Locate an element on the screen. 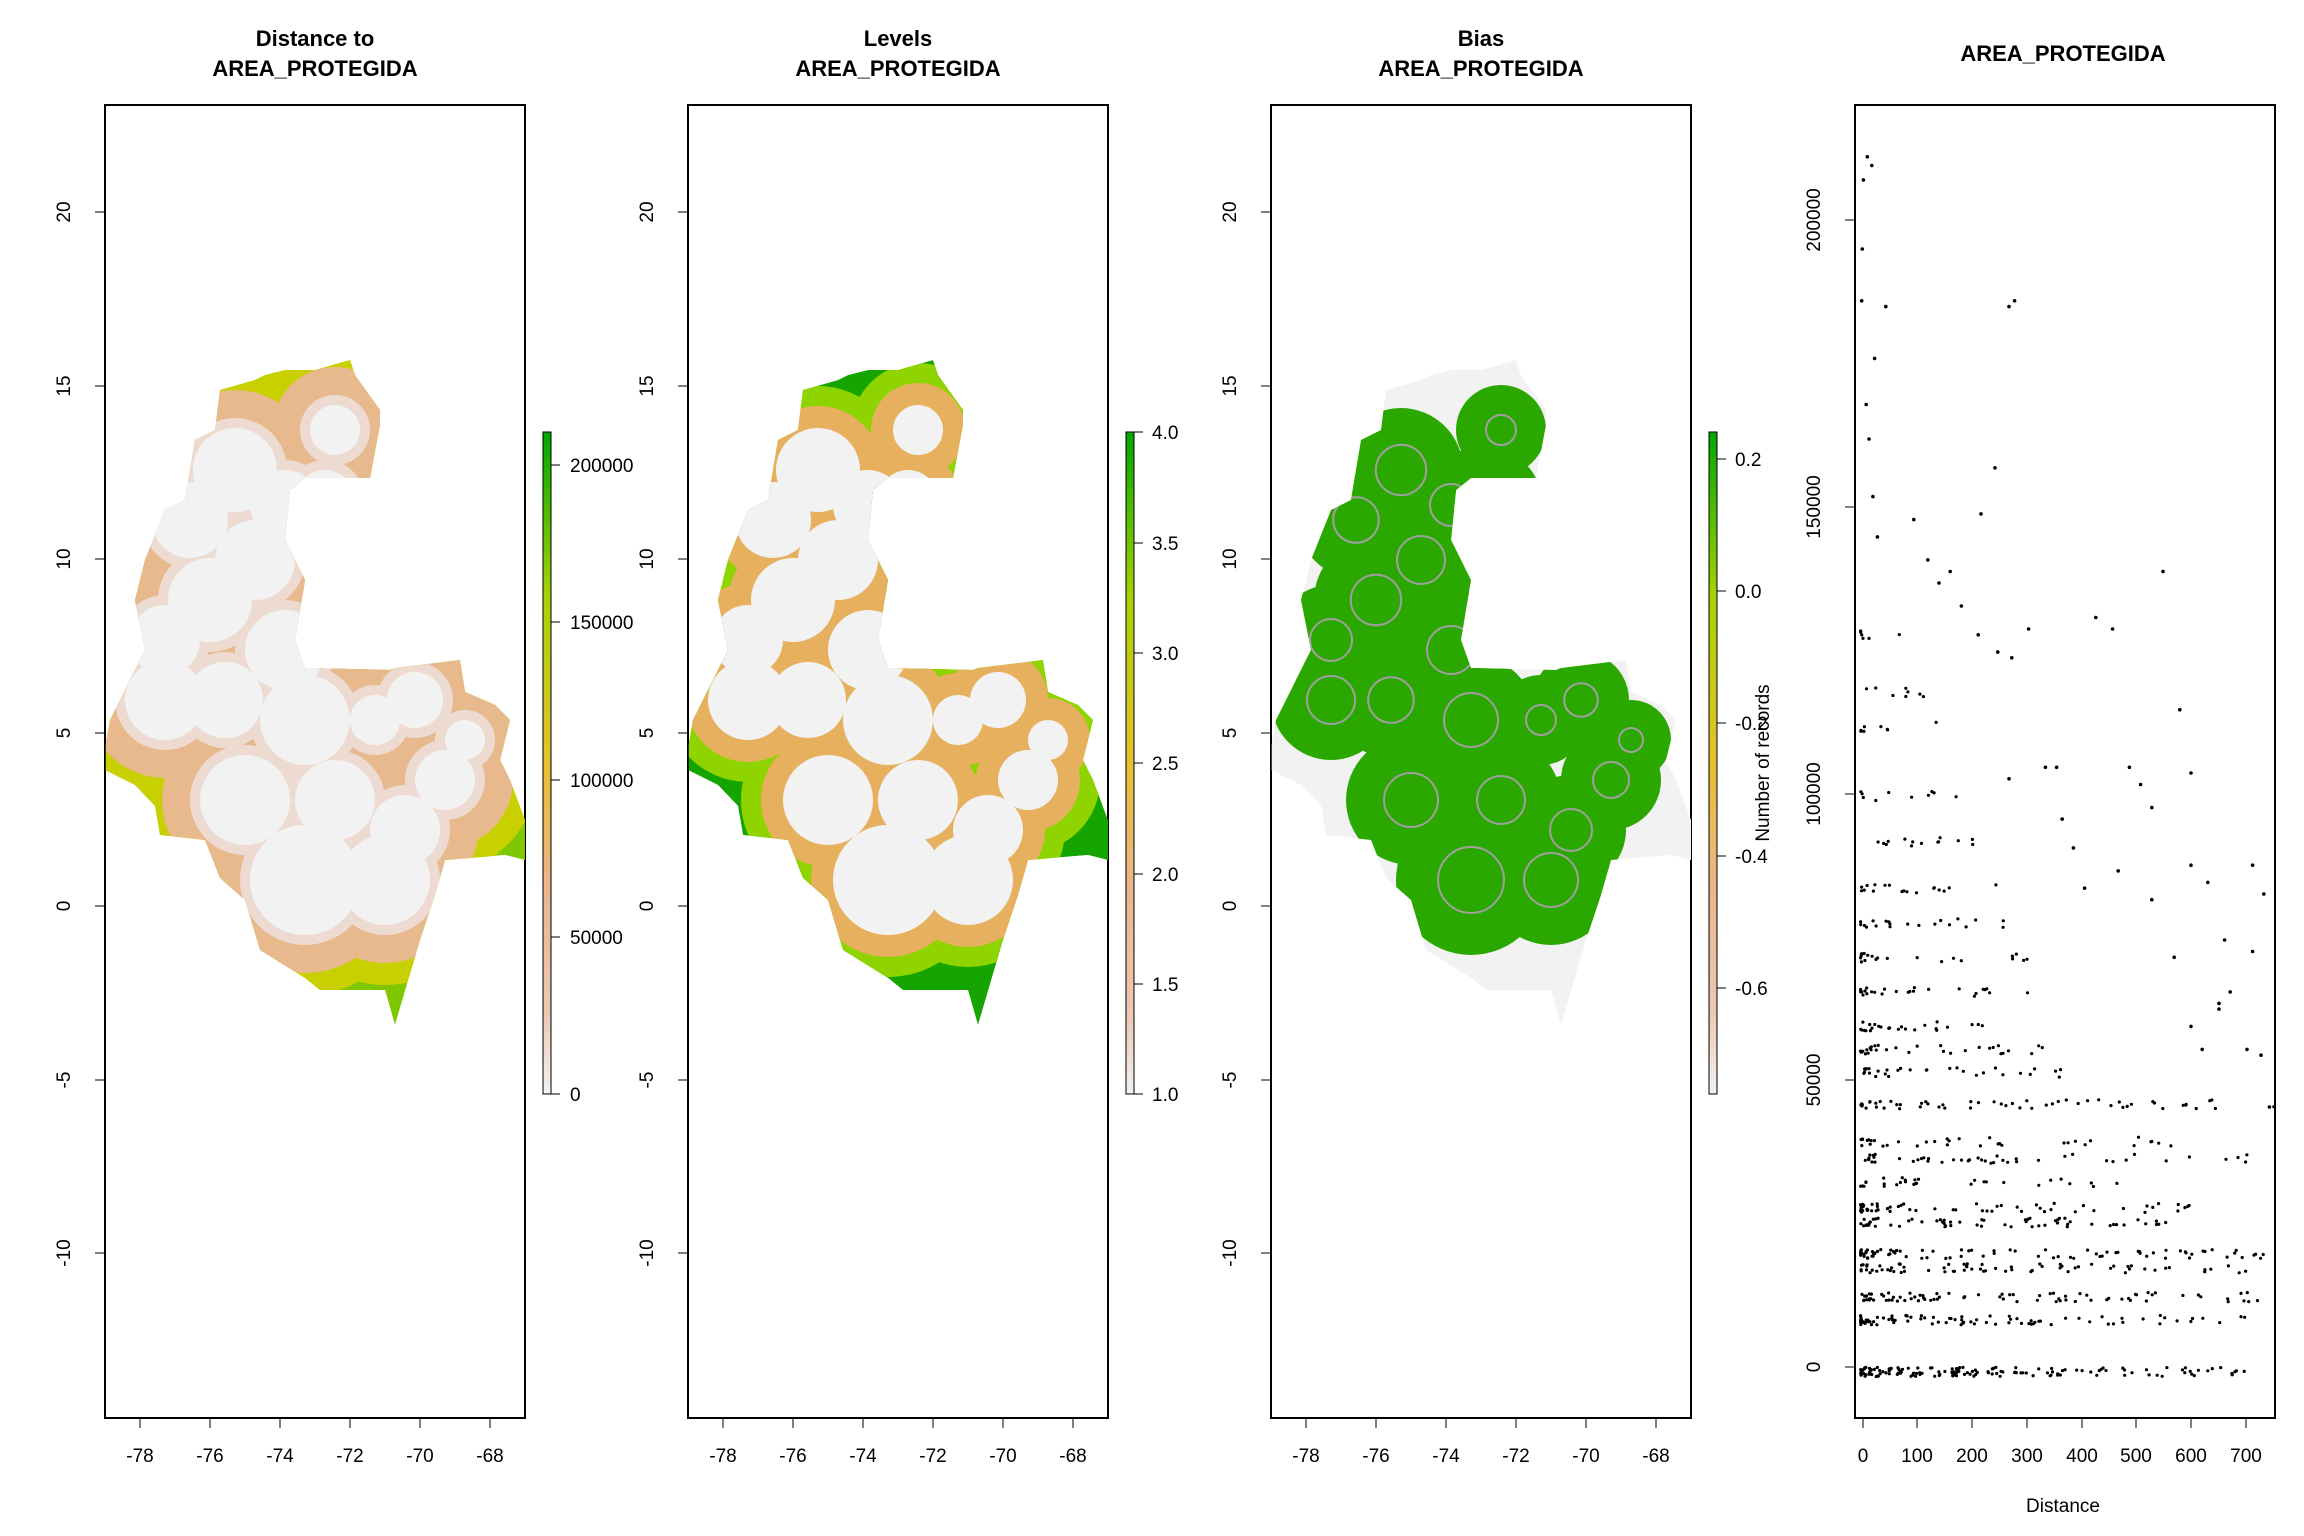 The height and width of the screenshot is (1536, 2304). colorbar-tick-label: 2.0 is located at coordinates (1165, 875).